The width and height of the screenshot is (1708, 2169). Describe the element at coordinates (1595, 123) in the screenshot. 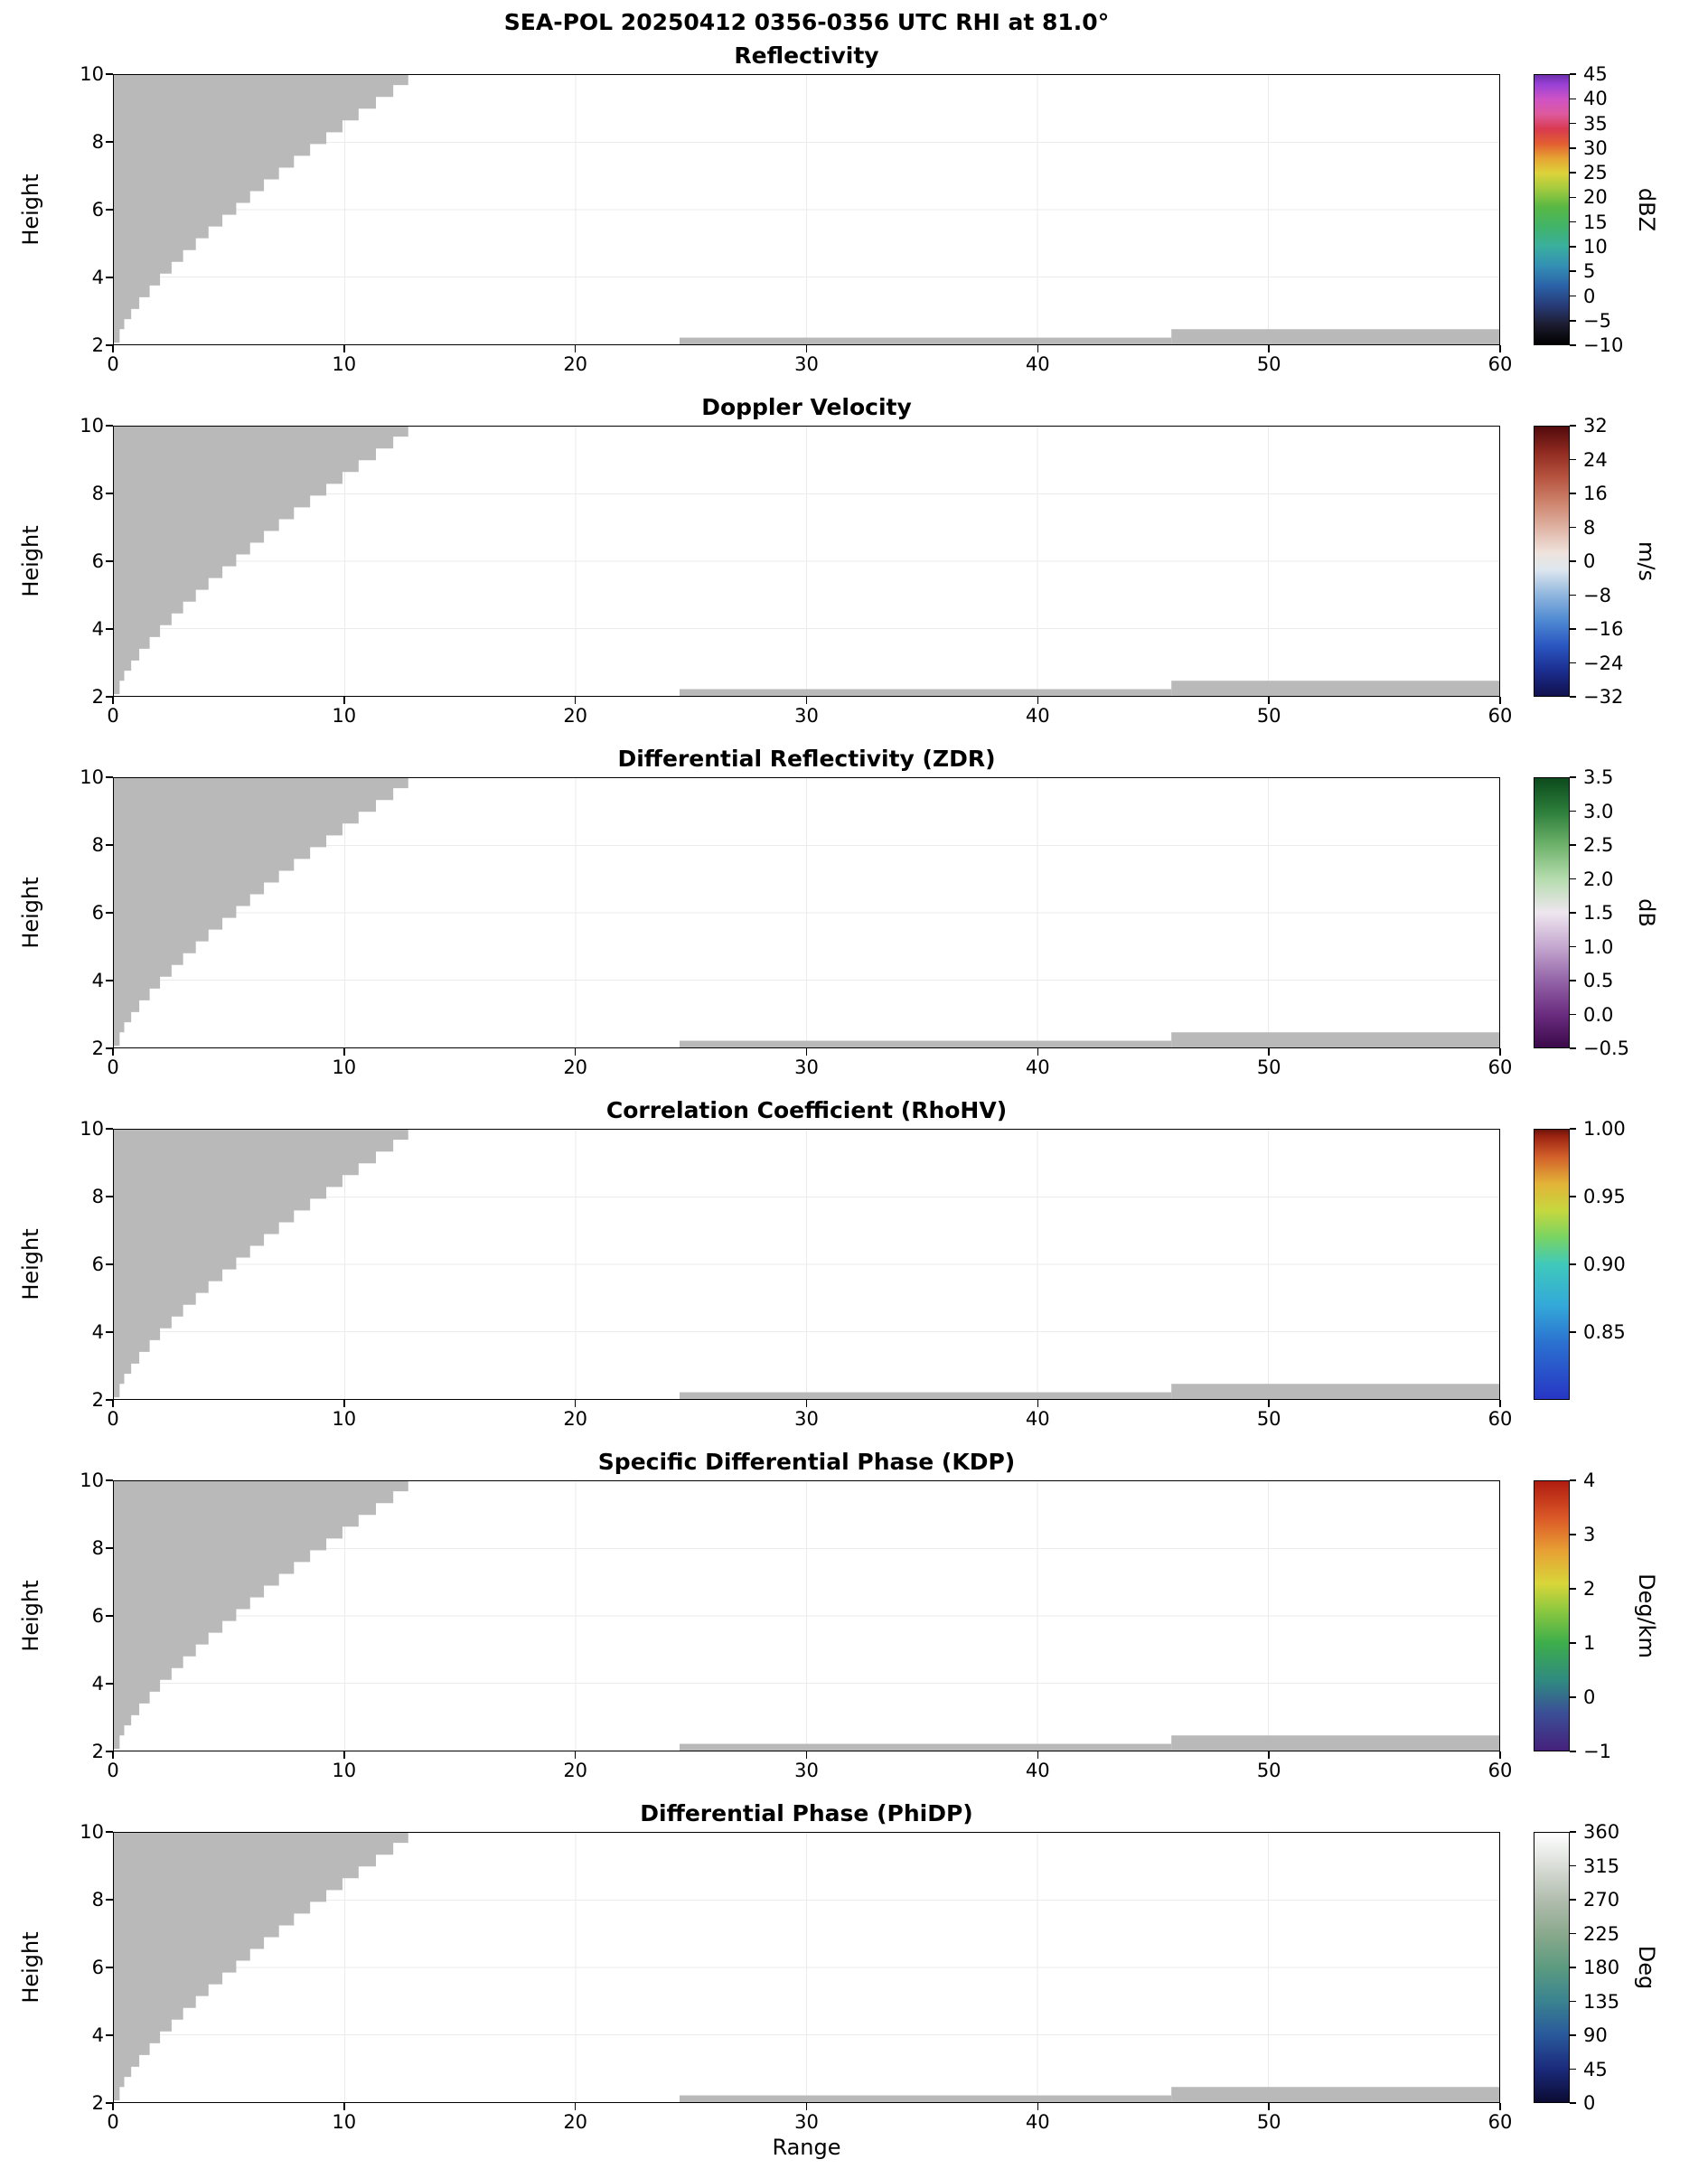

I see `colorbar-tick-label: 35` at that location.